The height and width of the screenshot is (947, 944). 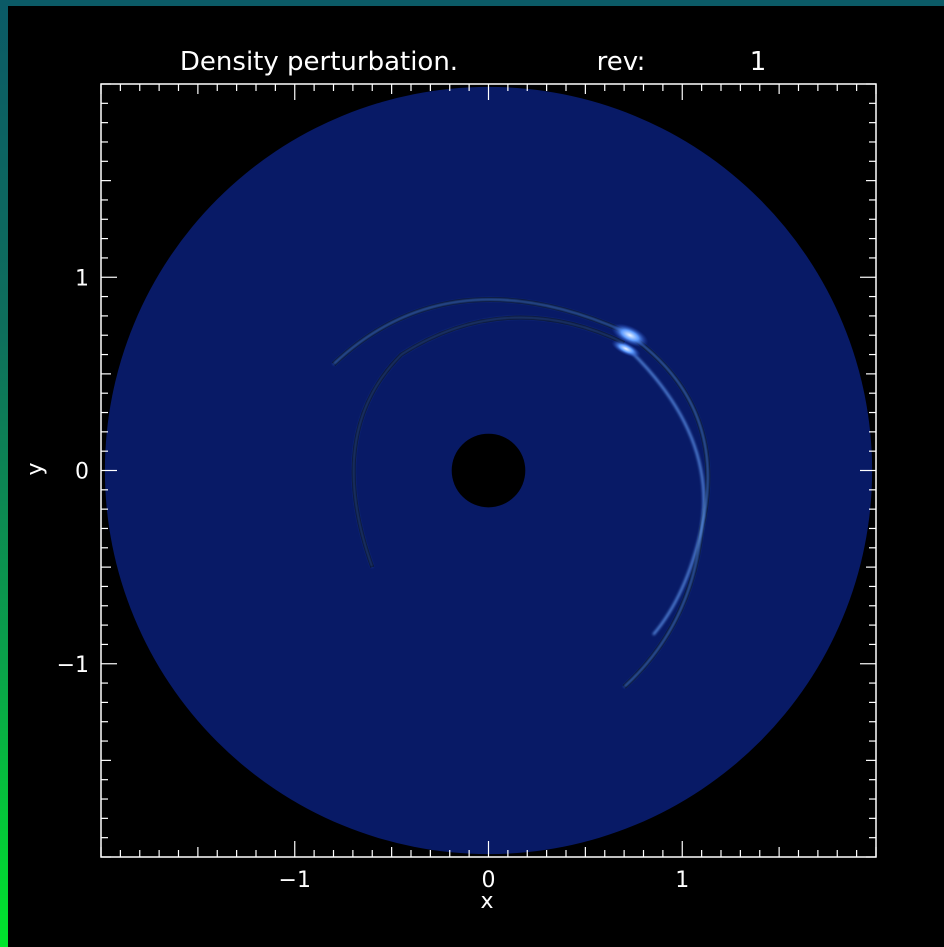 What do you see at coordinates (35, 468) in the screenshot?
I see `y-axis-label: y` at bounding box center [35, 468].